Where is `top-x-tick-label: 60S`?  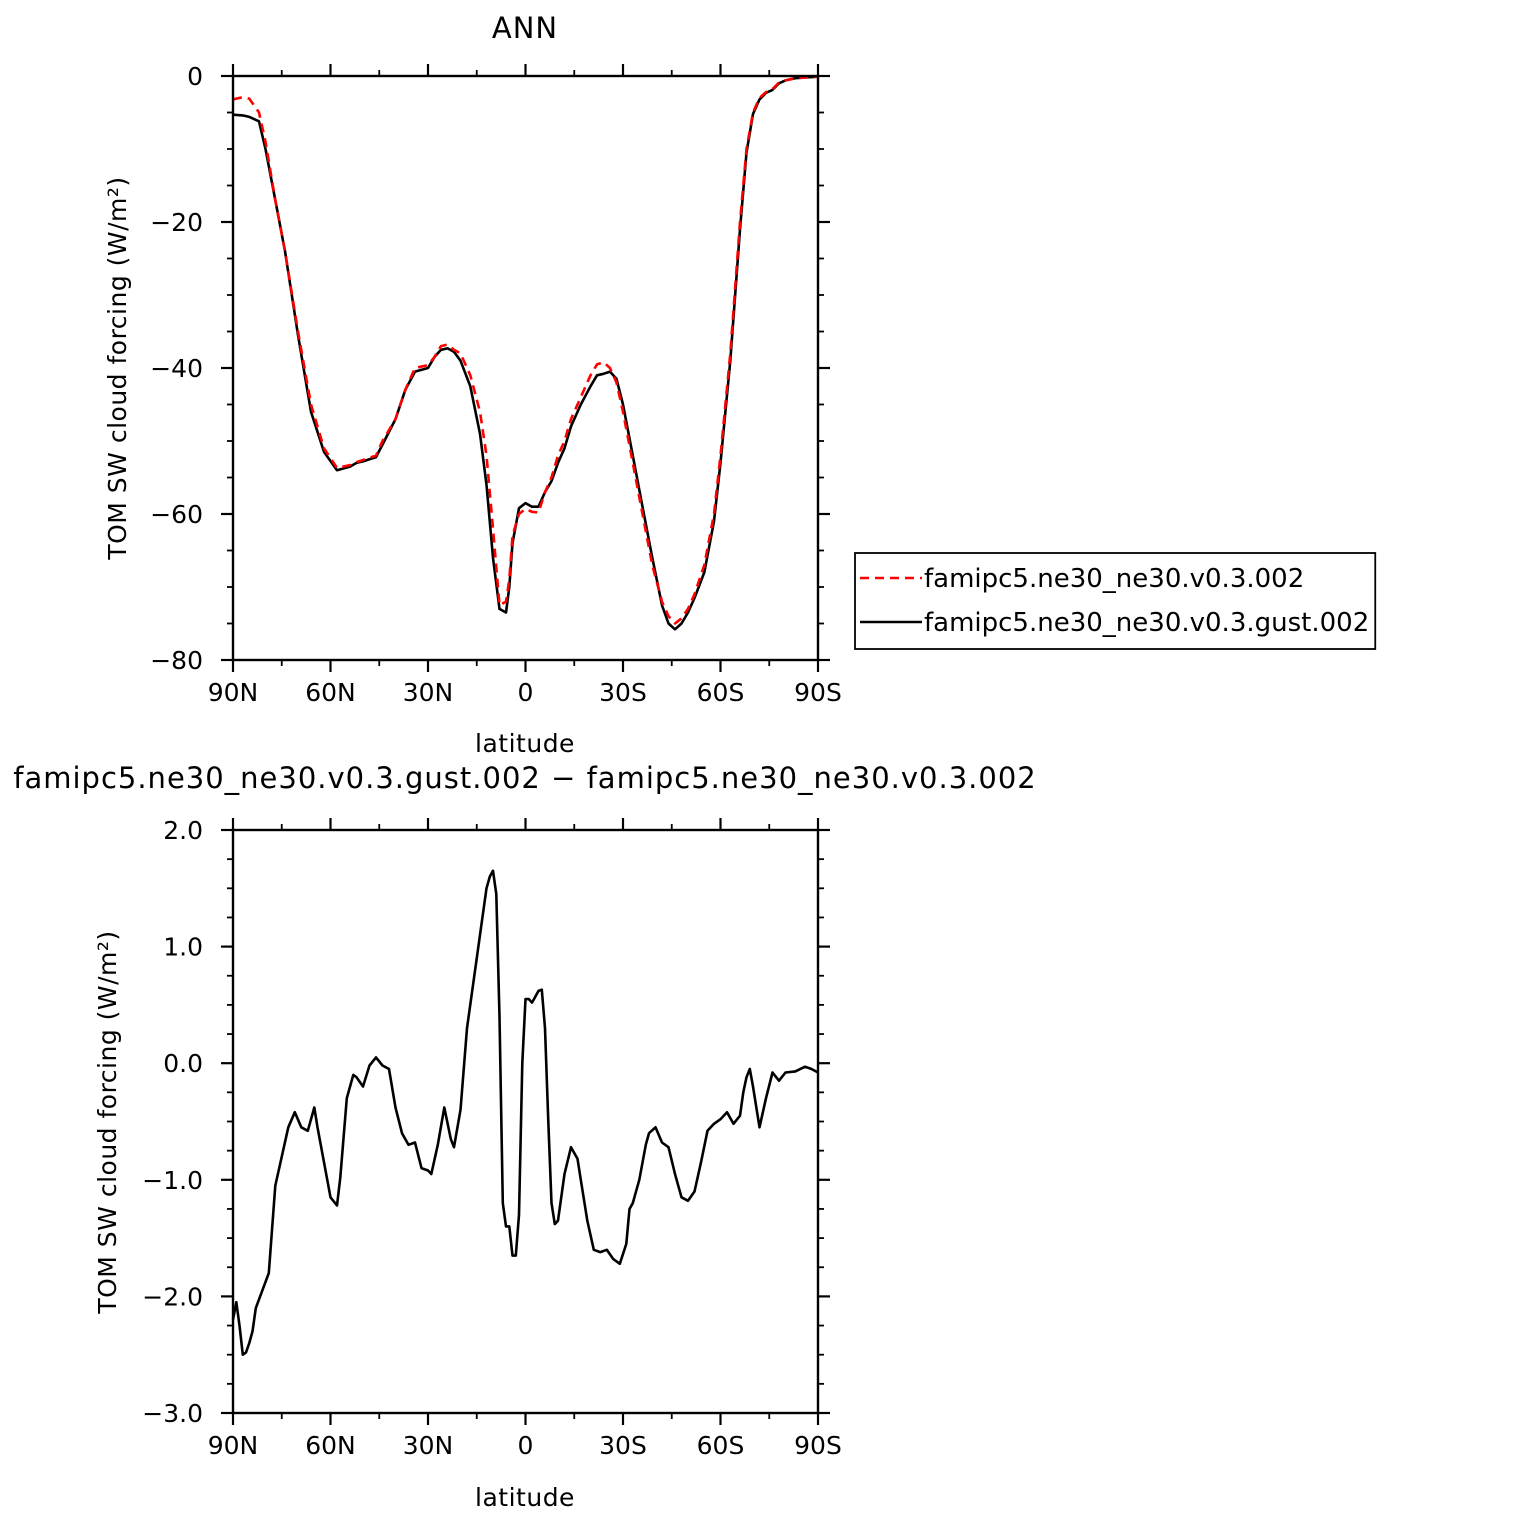 top-x-tick-label: 60S is located at coordinates (721, 692).